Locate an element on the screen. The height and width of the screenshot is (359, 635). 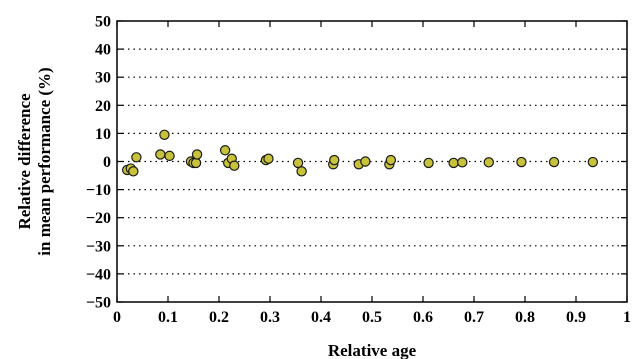
y-tick-label: 20 is located at coordinates (103, 106).